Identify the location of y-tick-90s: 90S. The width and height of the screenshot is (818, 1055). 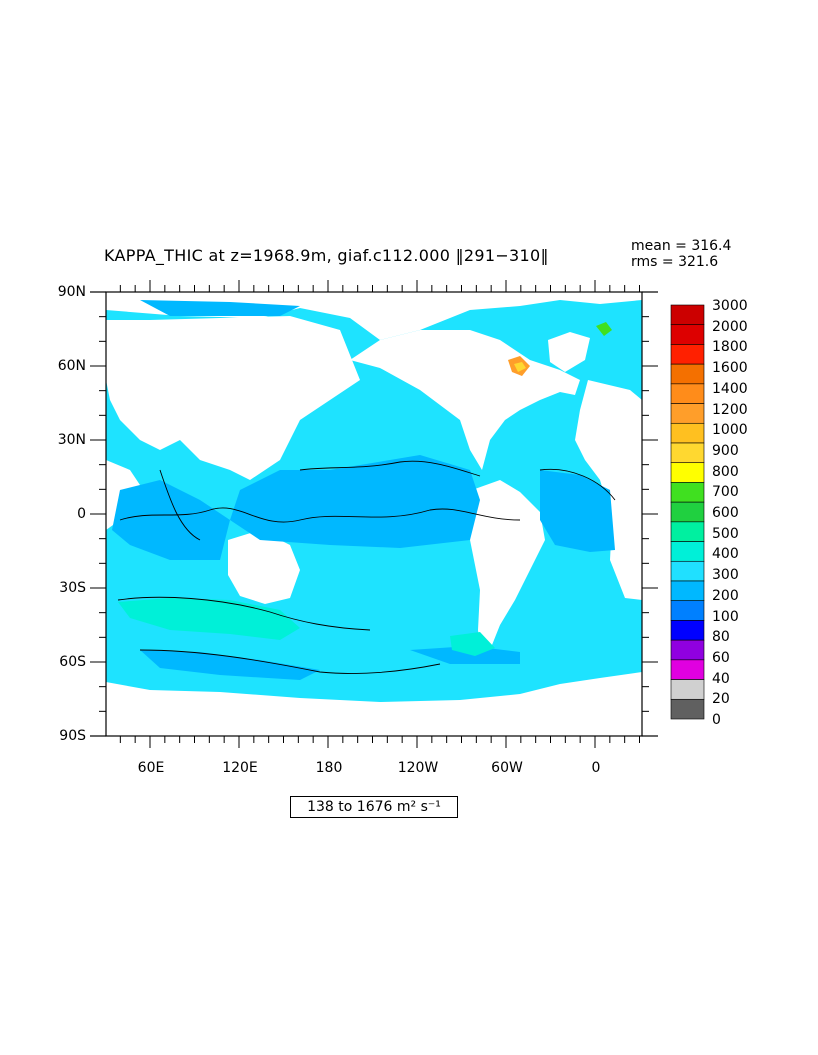
(72, 736).